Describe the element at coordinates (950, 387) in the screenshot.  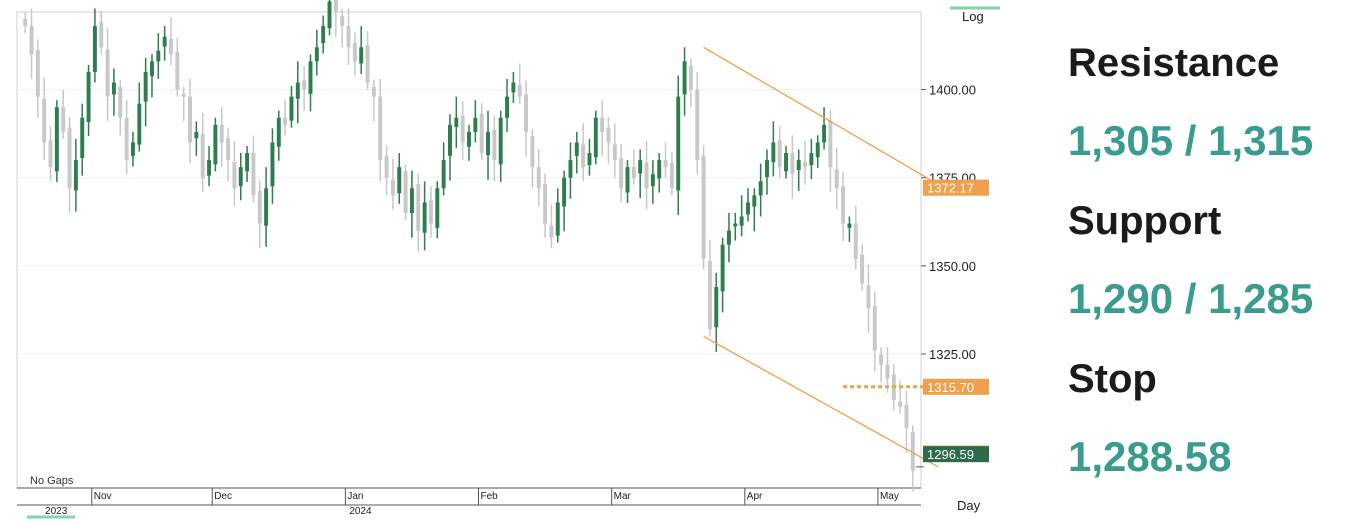
I see `price-tag-label: 1315.70` at that location.